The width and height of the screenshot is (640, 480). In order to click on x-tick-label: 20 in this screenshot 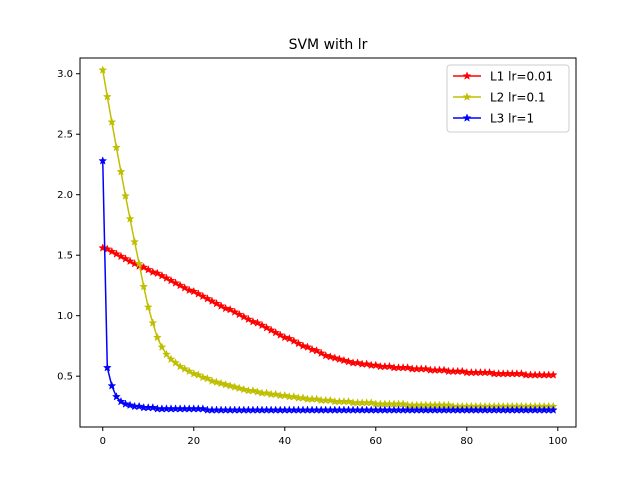, I will do `click(193, 441)`.